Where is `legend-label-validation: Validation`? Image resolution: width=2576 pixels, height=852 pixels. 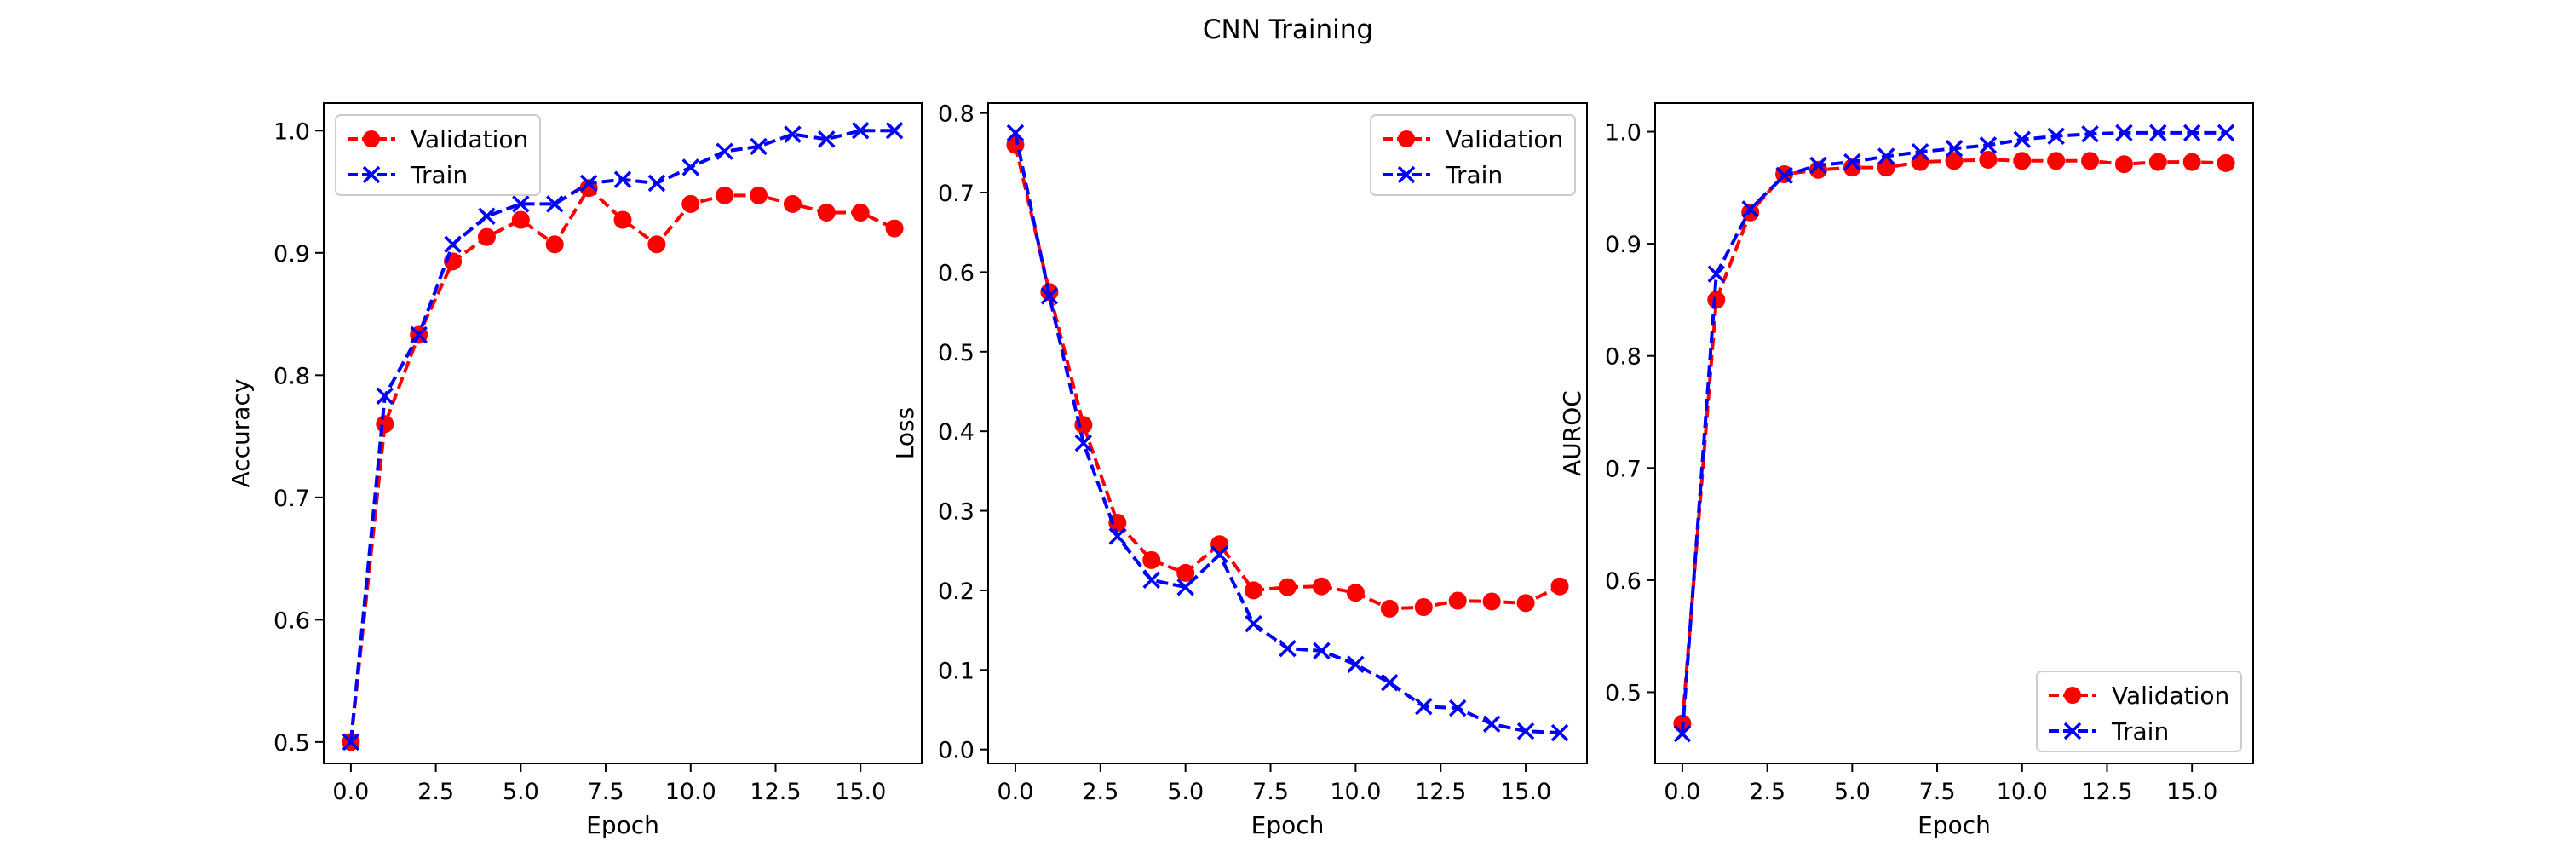 legend-label-validation: Validation is located at coordinates (1505, 139).